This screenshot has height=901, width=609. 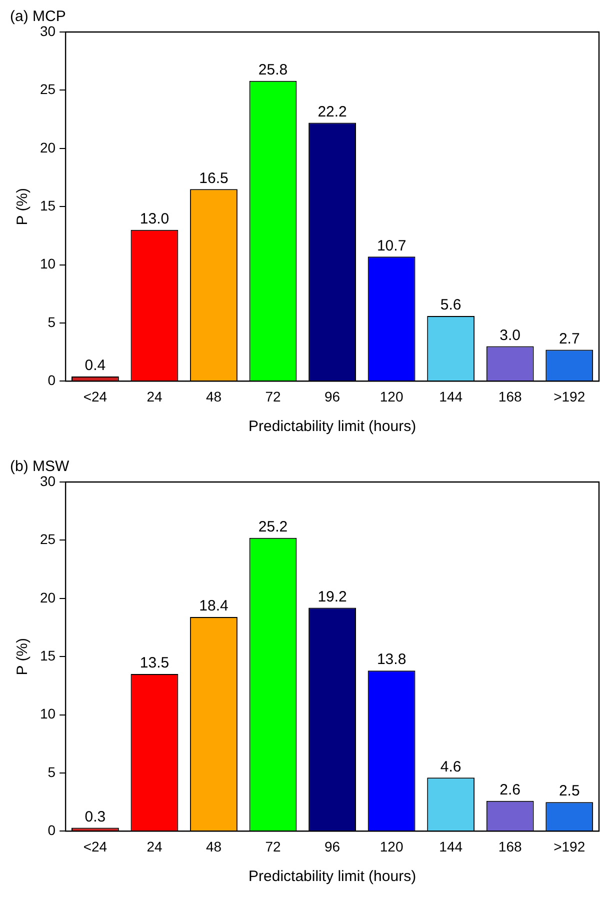 I want to click on data-label: 13.8, so click(x=391, y=659).